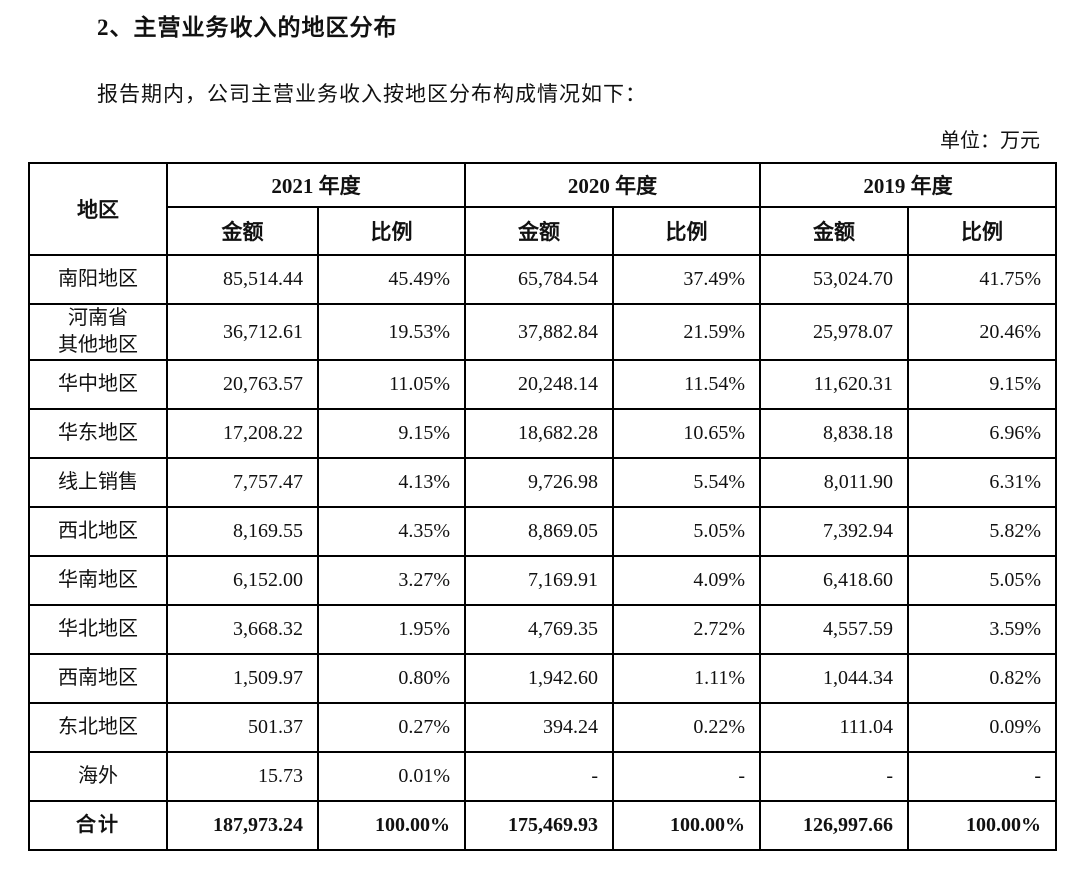 This screenshot has height=877, width=1080. Describe the element at coordinates (686, 433) in the screenshot. I see `ratio-cell: 10.65%` at that location.